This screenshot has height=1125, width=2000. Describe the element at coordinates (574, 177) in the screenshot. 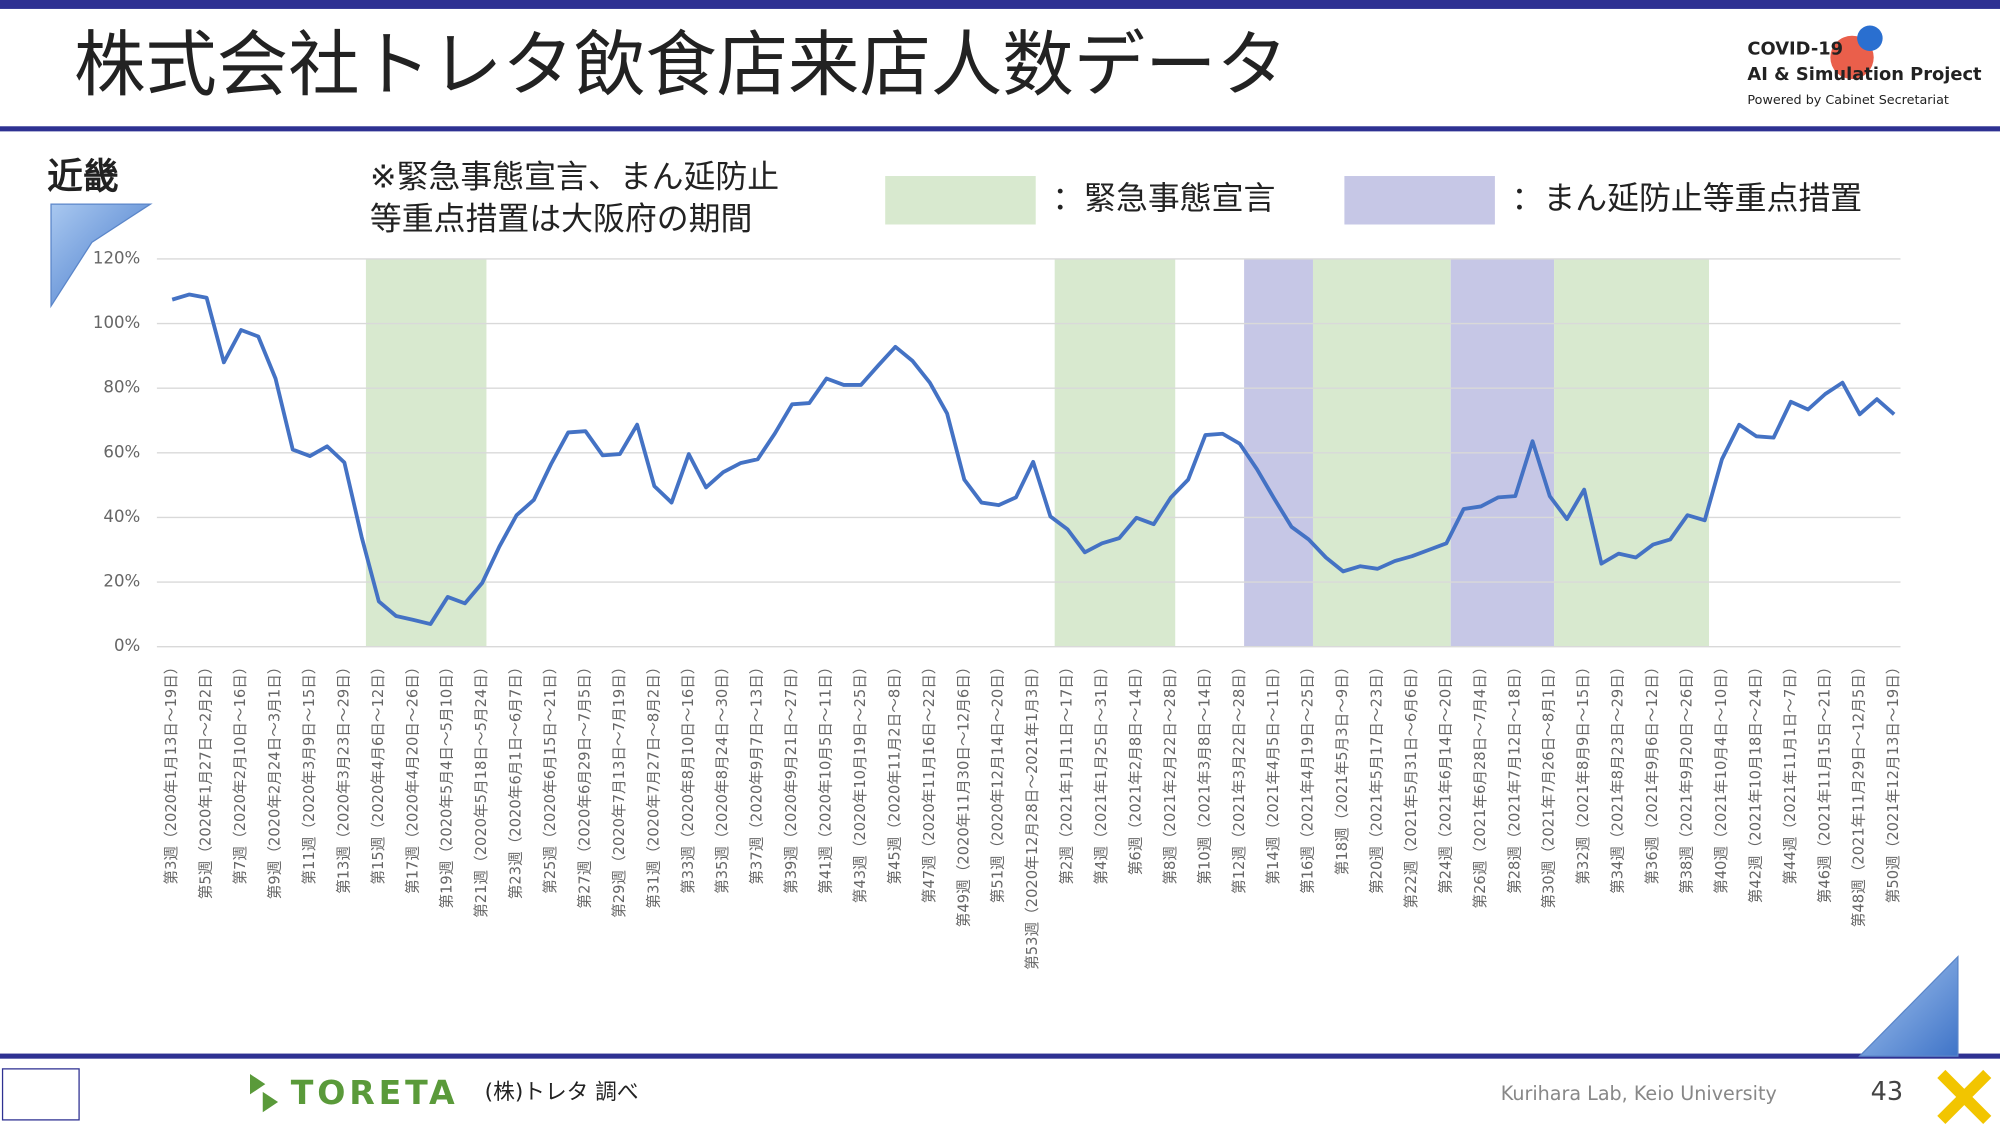

I see `note: ※緊急事態宣言、まん延防止` at that location.